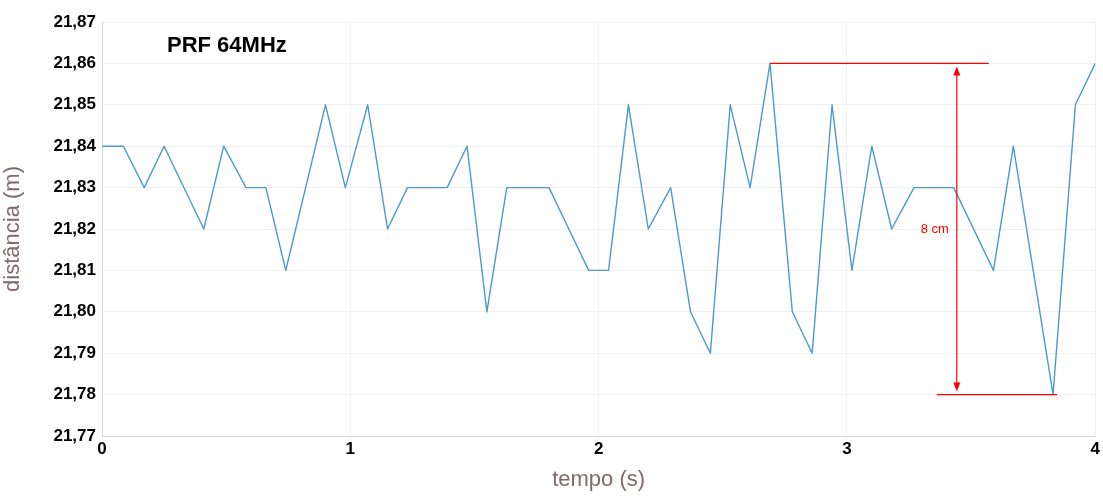 The width and height of the screenshot is (1103, 497). Describe the element at coordinates (74, 104) in the screenshot. I see `y-tick-label: 21,85` at that location.